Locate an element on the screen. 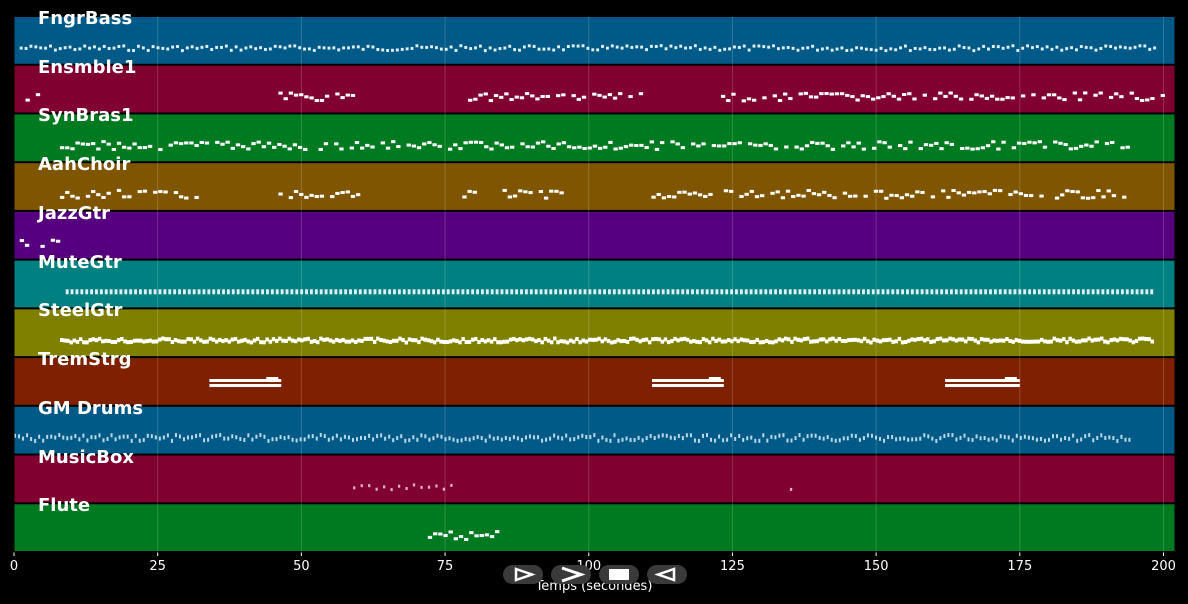 The image size is (1188, 604). rewind-button is located at coordinates (667, 574).